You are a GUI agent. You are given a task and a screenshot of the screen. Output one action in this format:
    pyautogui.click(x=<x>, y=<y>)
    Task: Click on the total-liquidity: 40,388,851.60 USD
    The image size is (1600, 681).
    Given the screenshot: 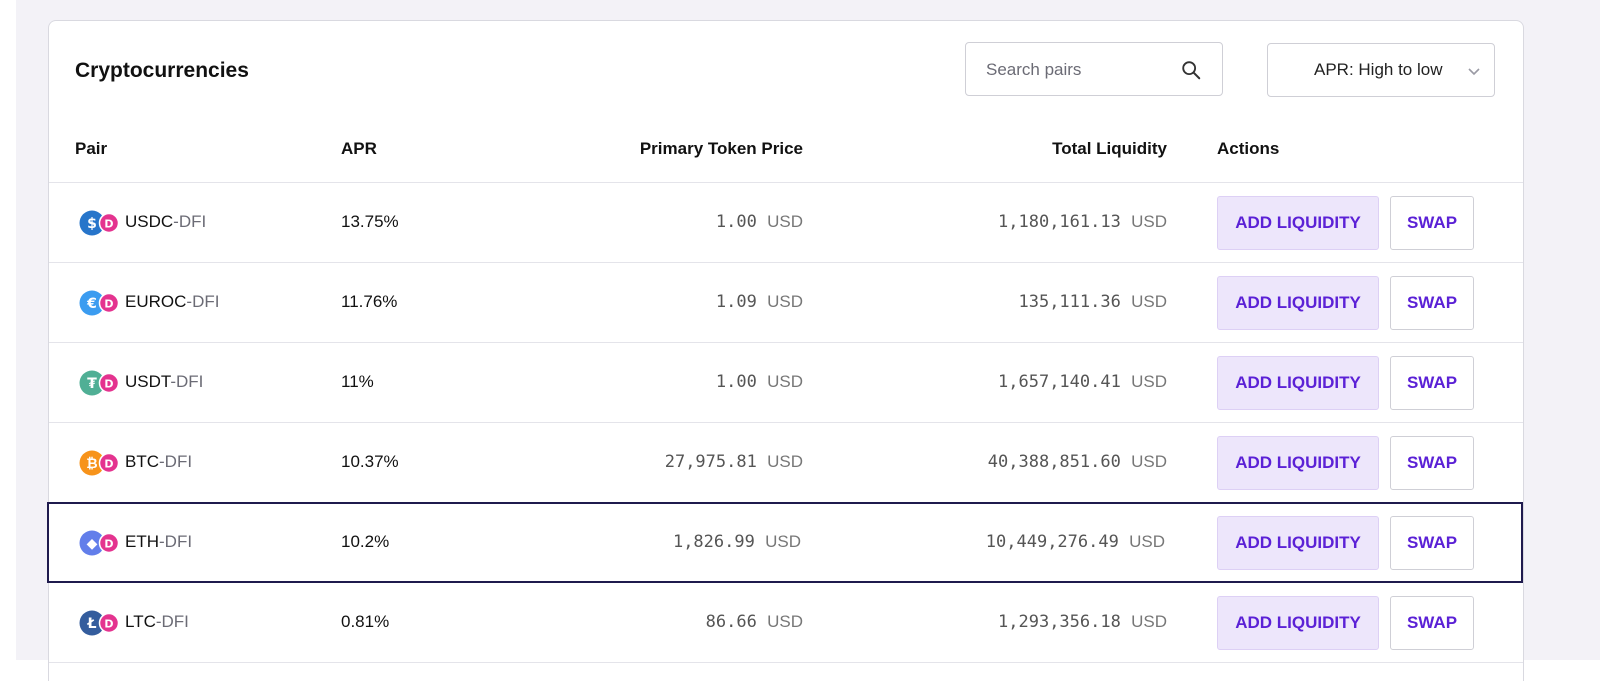 What is the action you would take?
    pyautogui.click(x=1077, y=462)
    